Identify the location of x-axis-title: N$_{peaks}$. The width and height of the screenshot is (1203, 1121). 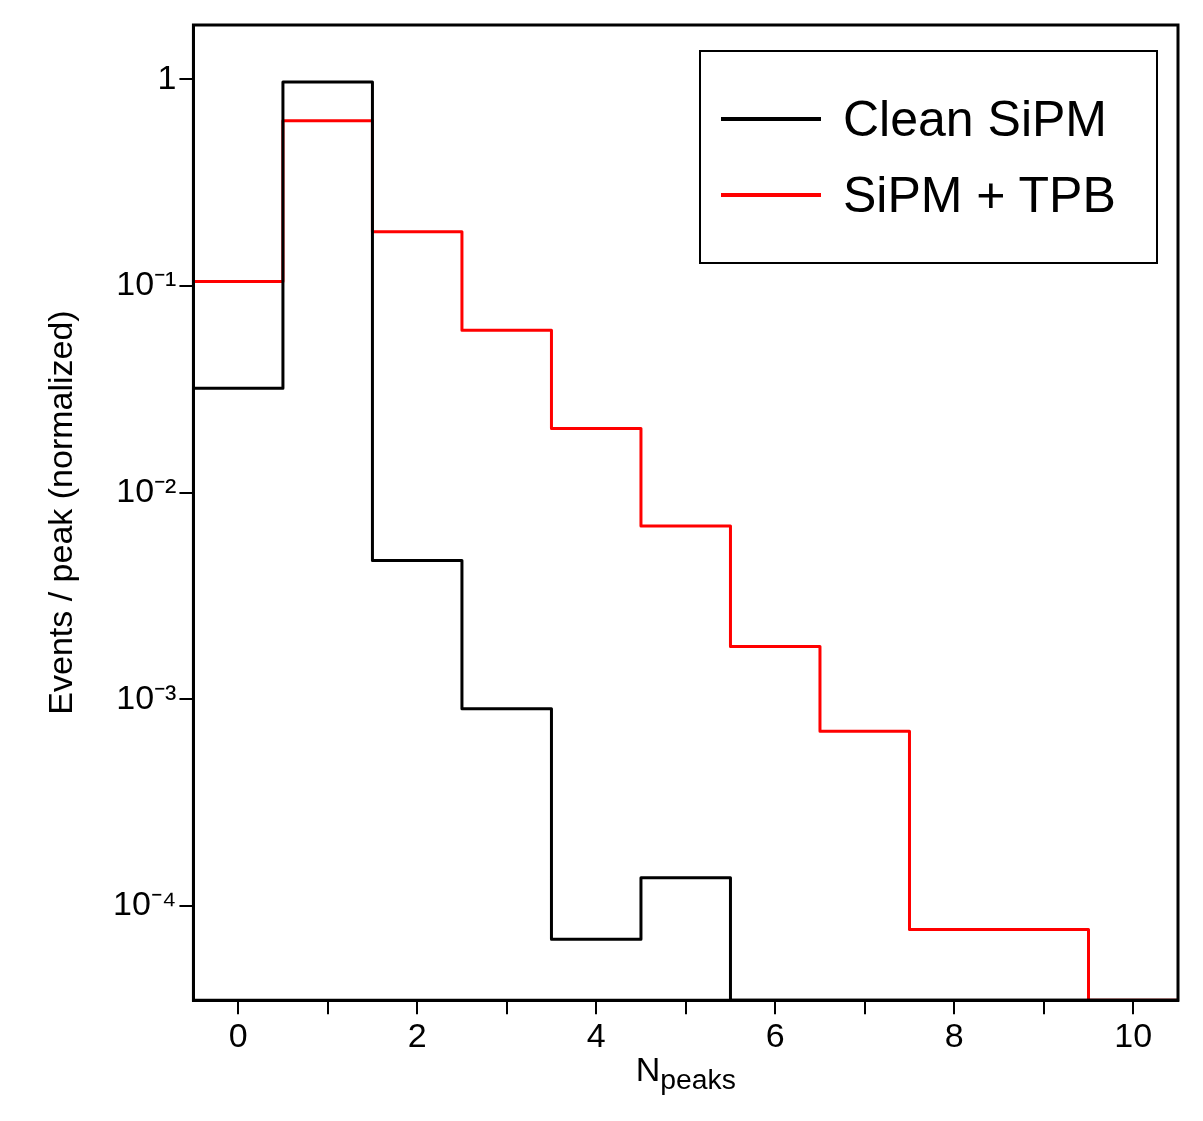
(685, 1073).